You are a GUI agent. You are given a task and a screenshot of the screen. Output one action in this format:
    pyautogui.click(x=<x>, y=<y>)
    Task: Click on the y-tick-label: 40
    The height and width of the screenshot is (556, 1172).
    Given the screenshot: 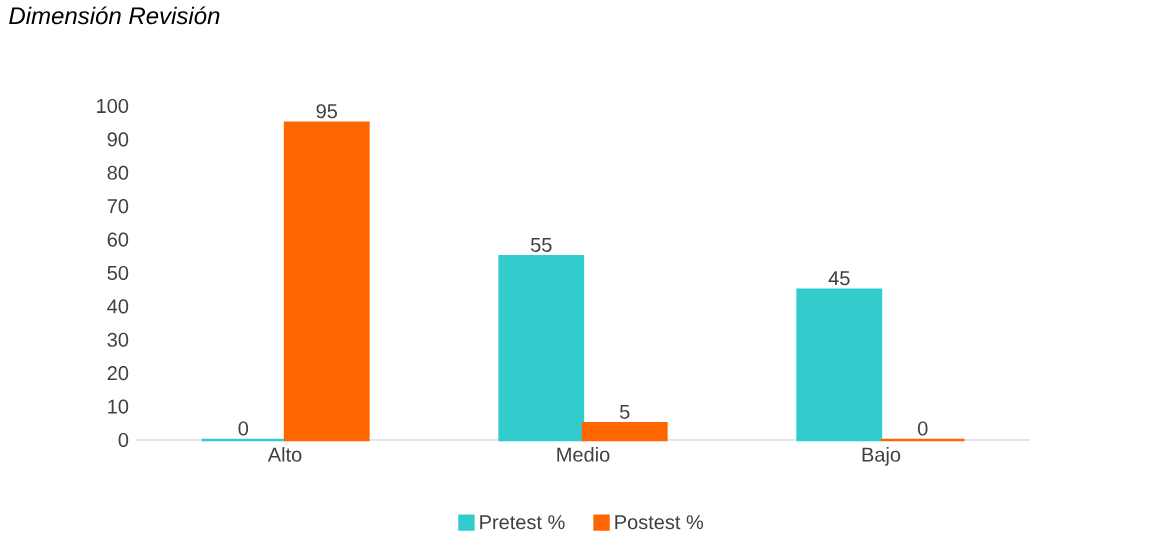 What is the action you would take?
    pyautogui.click(x=118, y=306)
    